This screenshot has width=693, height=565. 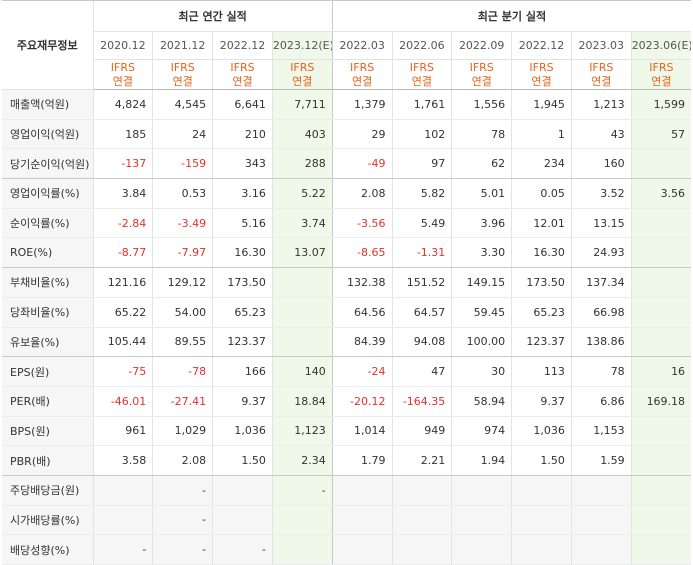 I want to click on period-header: 2023.03, so click(x=601, y=45).